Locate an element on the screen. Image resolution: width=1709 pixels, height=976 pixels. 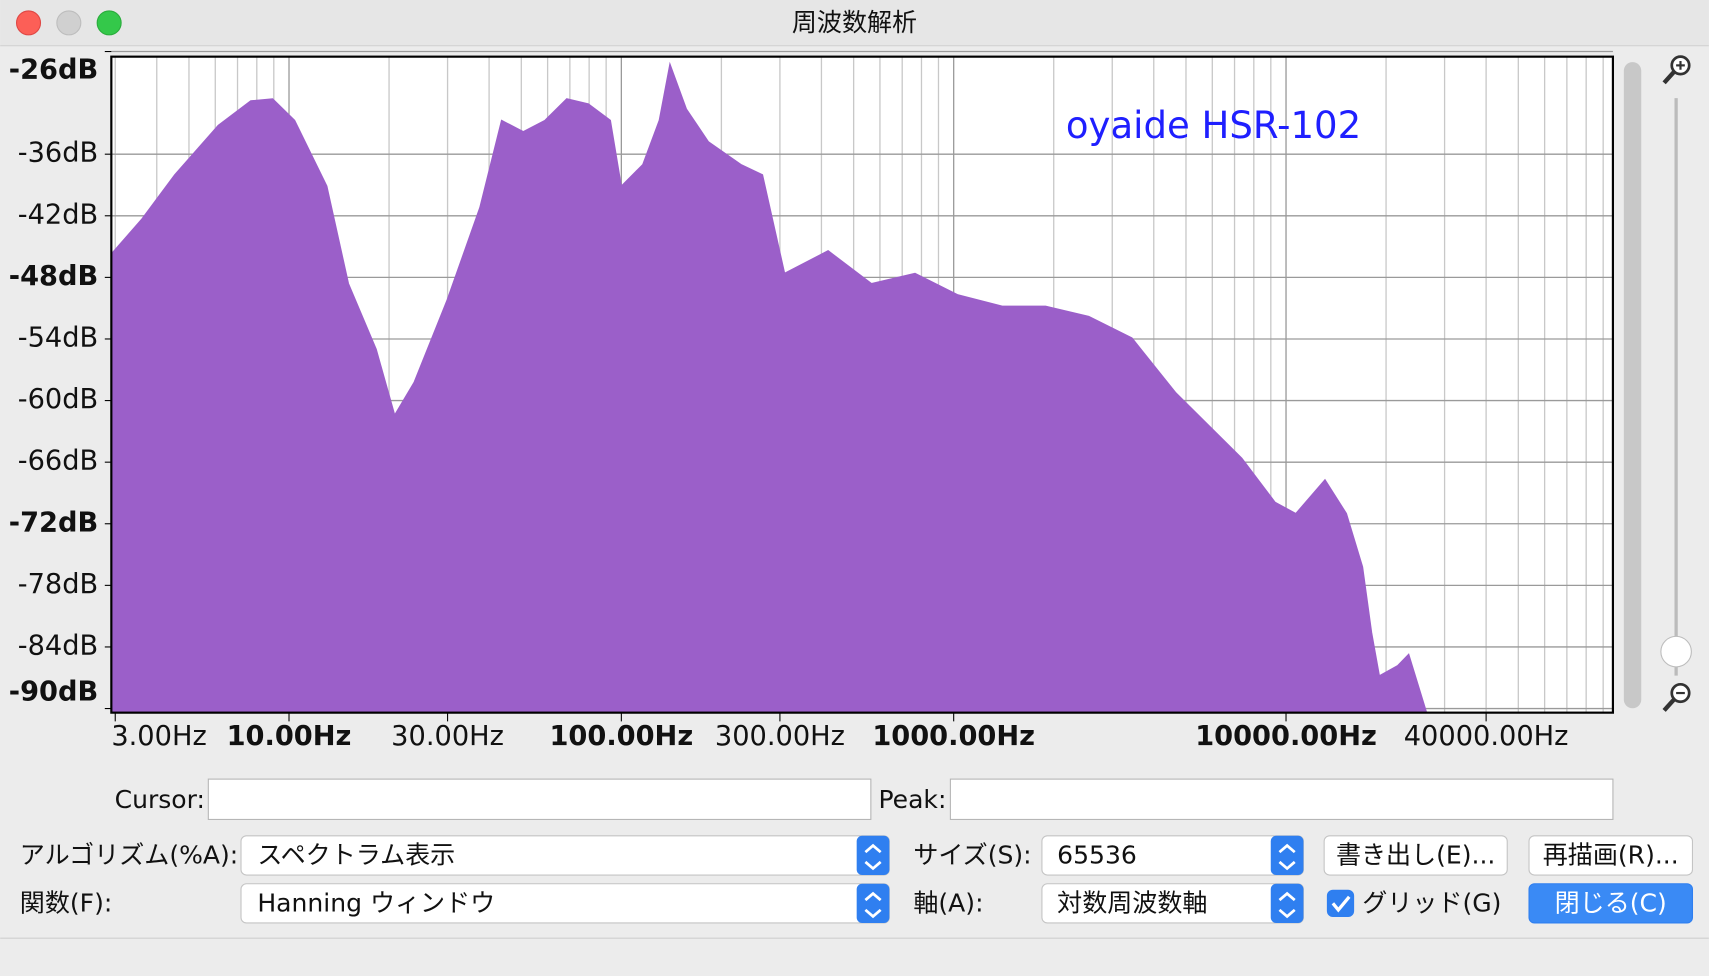
function-select: Hanning ウィンドウ is located at coordinates (565, 903).